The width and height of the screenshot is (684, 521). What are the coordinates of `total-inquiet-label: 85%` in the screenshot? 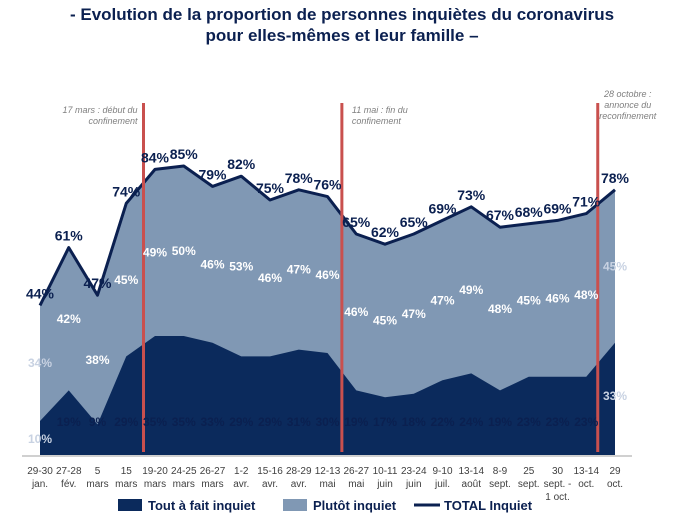 It's located at (184, 154).